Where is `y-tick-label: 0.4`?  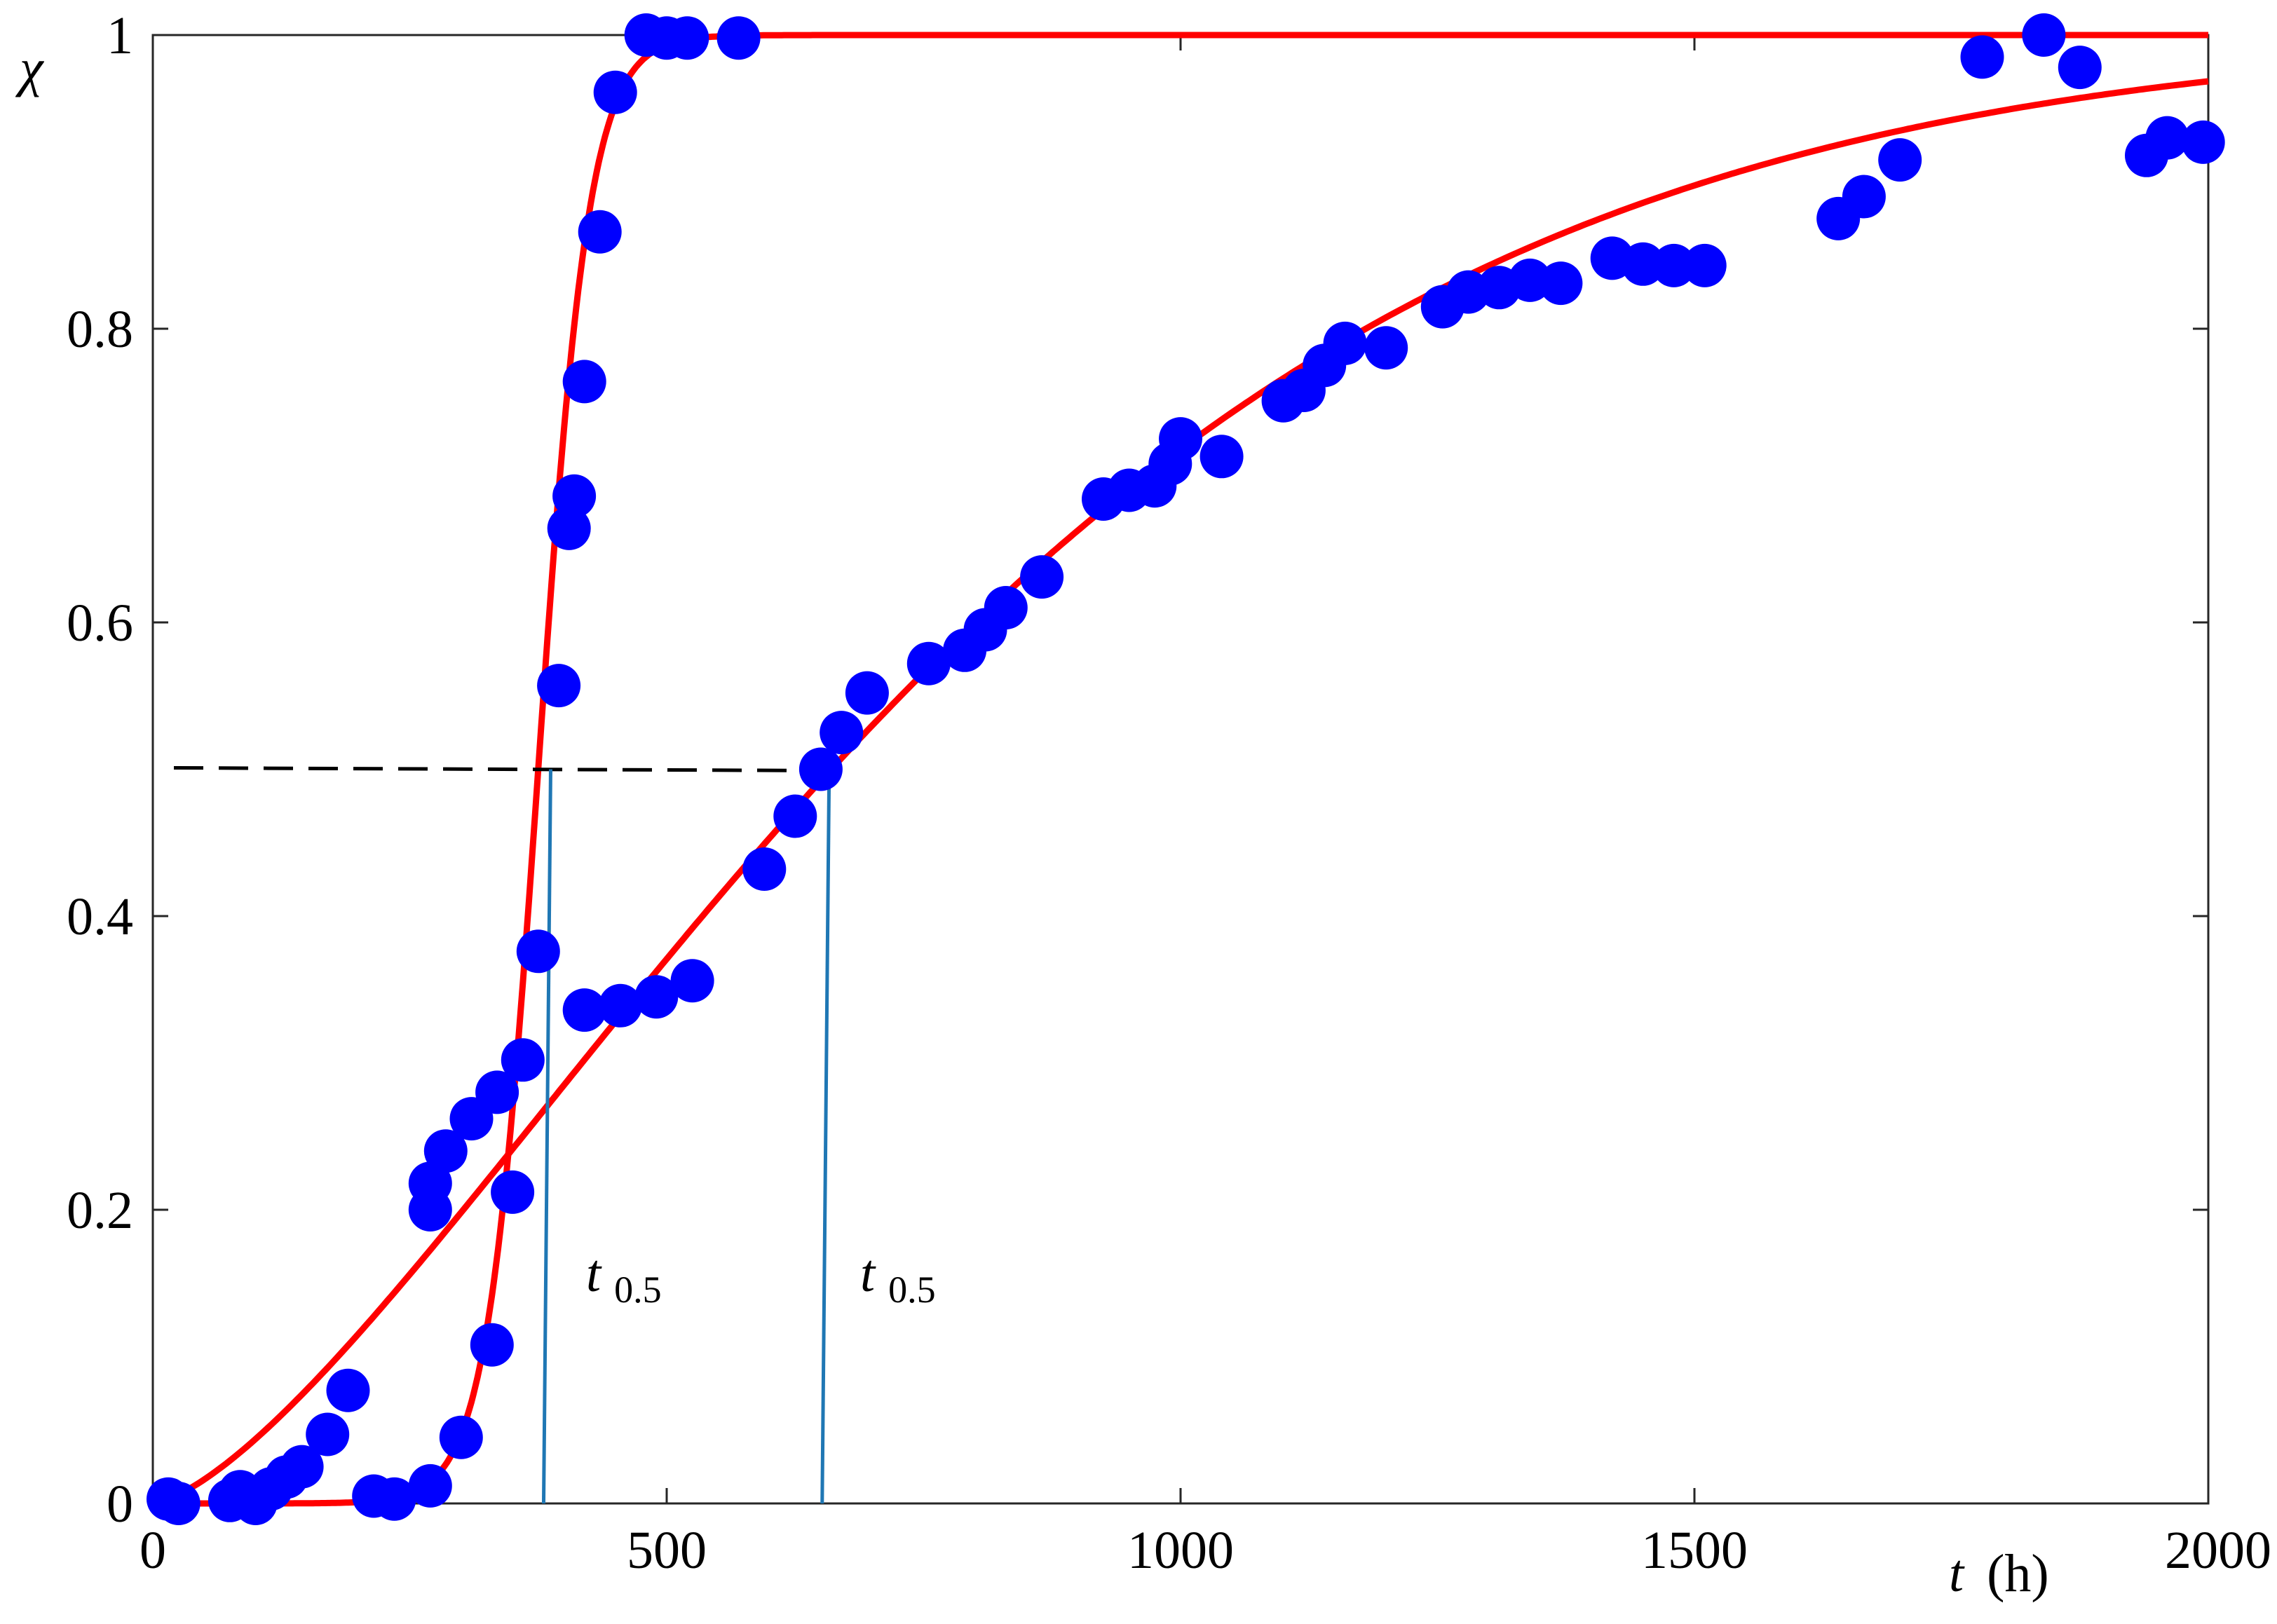
y-tick-label: 0.4 is located at coordinates (100, 916).